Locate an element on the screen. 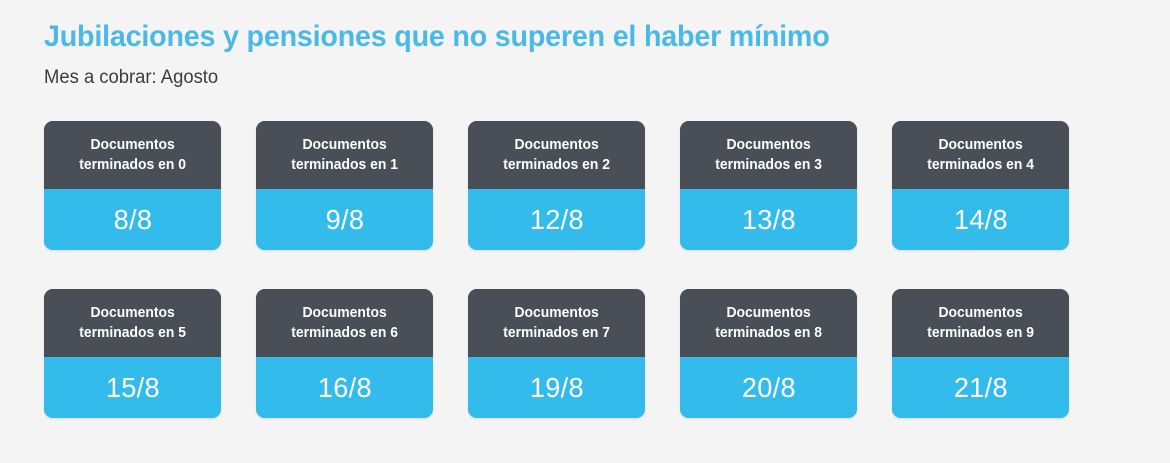 The height and width of the screenshot is (463, 1170). card-body: 12/8 is located at coordinates (556, 219).